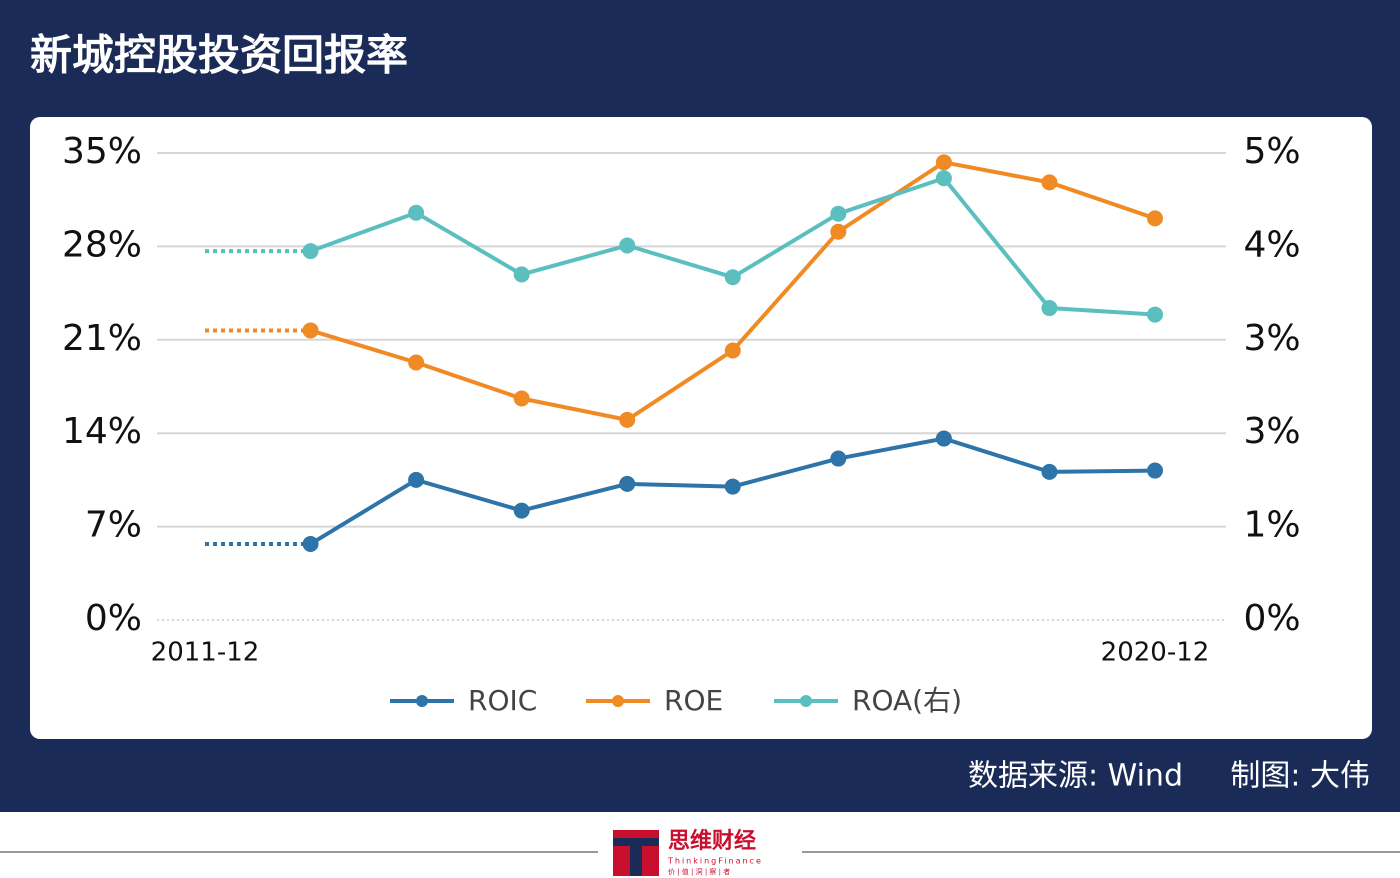 The image size is (1400, 878). I want to click on y2-tick-label: 5%, so click(1271, 151).